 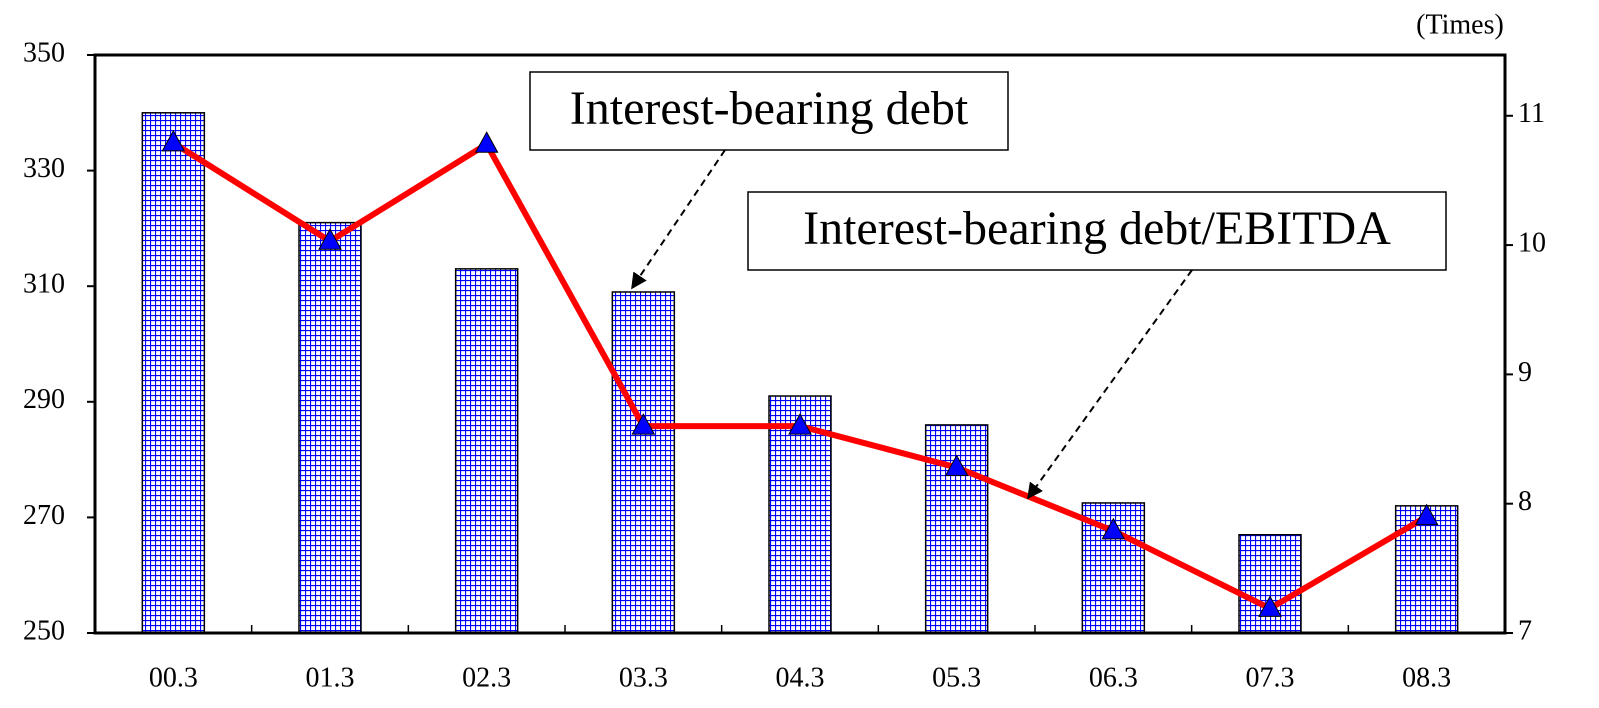 What do you see at coordinates (1097, 228) in the screenshot?
I see `callout-label: Interest-bearing debt/EBITDA` at bounding box center [1097, 228].